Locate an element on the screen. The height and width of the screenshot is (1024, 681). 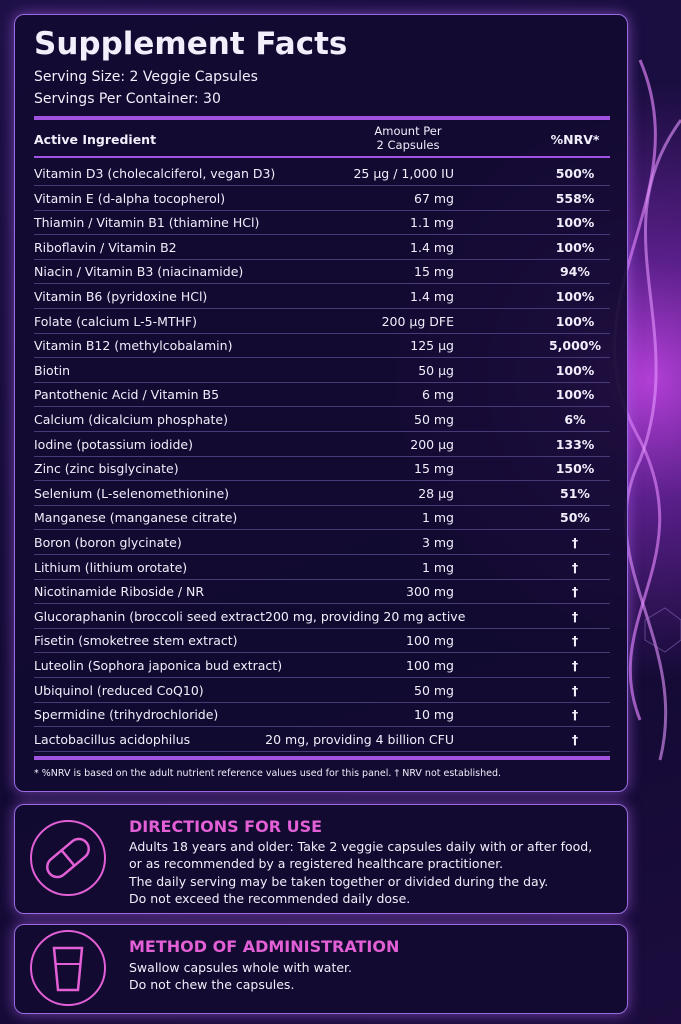
nrv: 133% is located at coordinates (575, 444).